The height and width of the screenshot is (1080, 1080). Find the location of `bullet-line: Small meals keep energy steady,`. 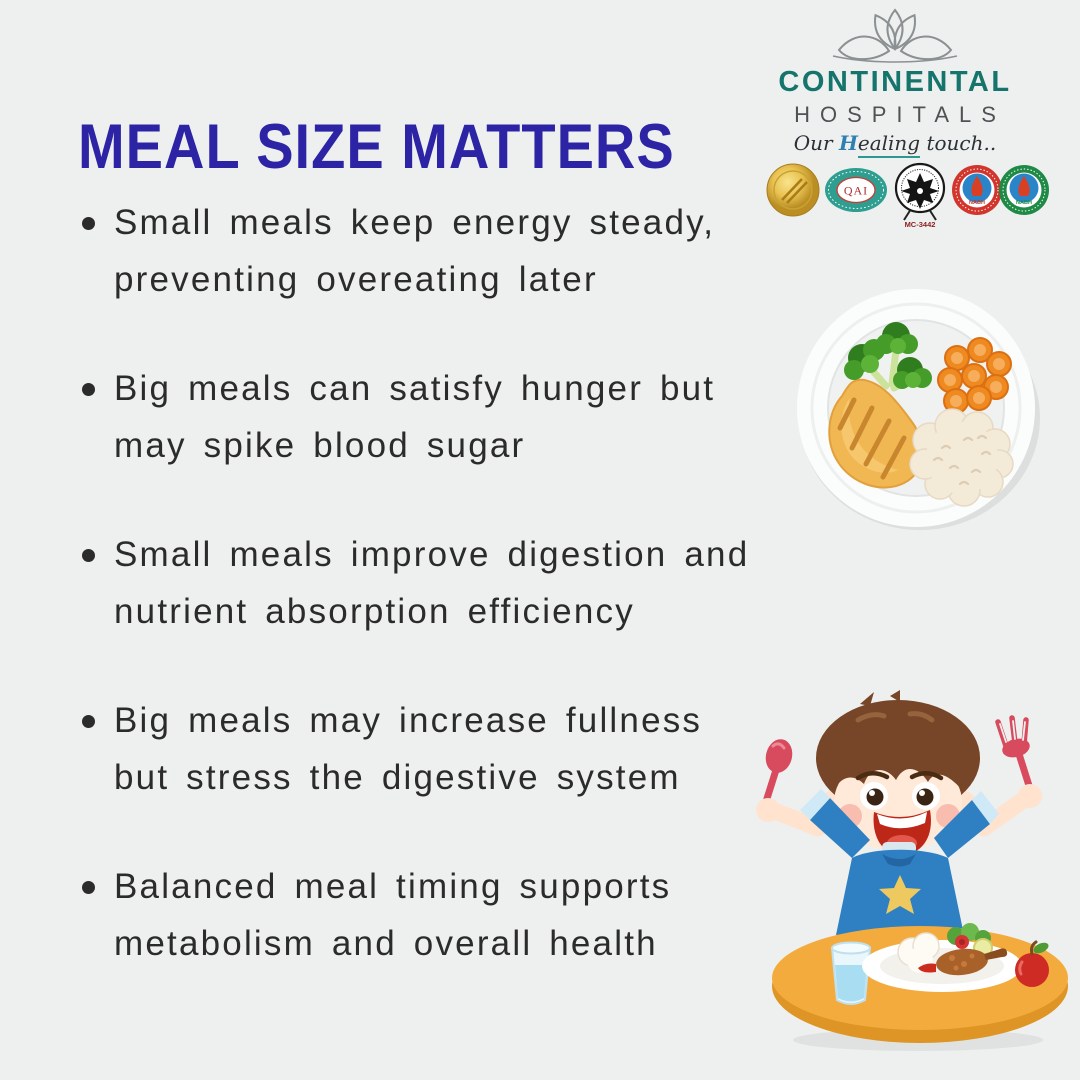

bullet-line: Small meals keep energy steady, is located at coordinates (415, 222).